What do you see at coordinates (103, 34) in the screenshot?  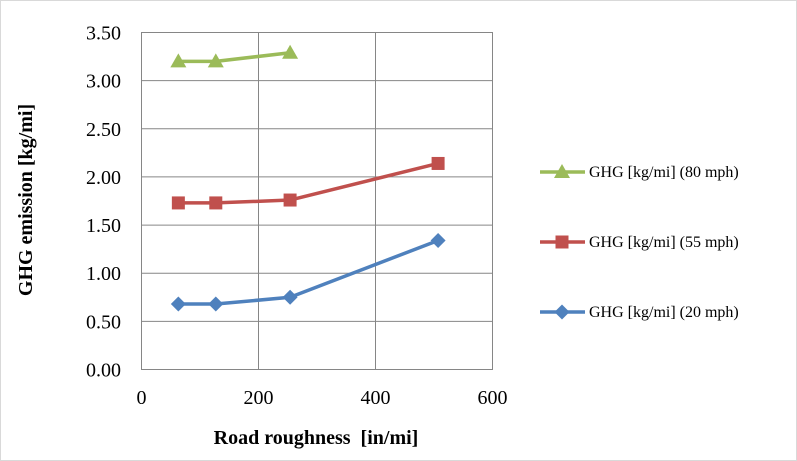 I see `y-tick-label: 3.50` at bounding box center [103, 34].